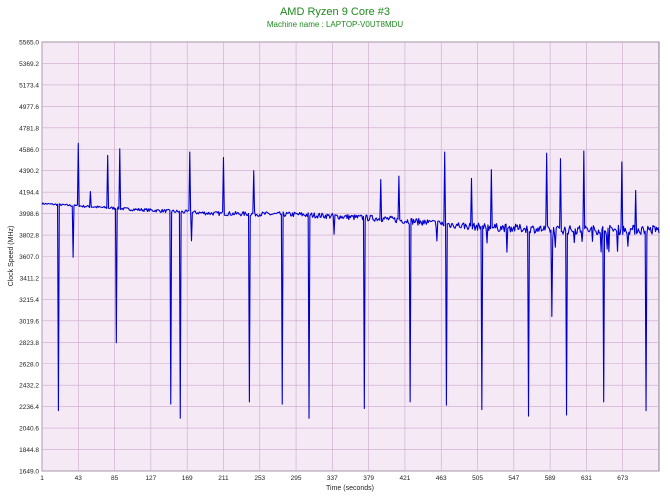  Describe the element at coordinates (79, 478) in the screenshot. I see `x-tick-label: 43` at that location.